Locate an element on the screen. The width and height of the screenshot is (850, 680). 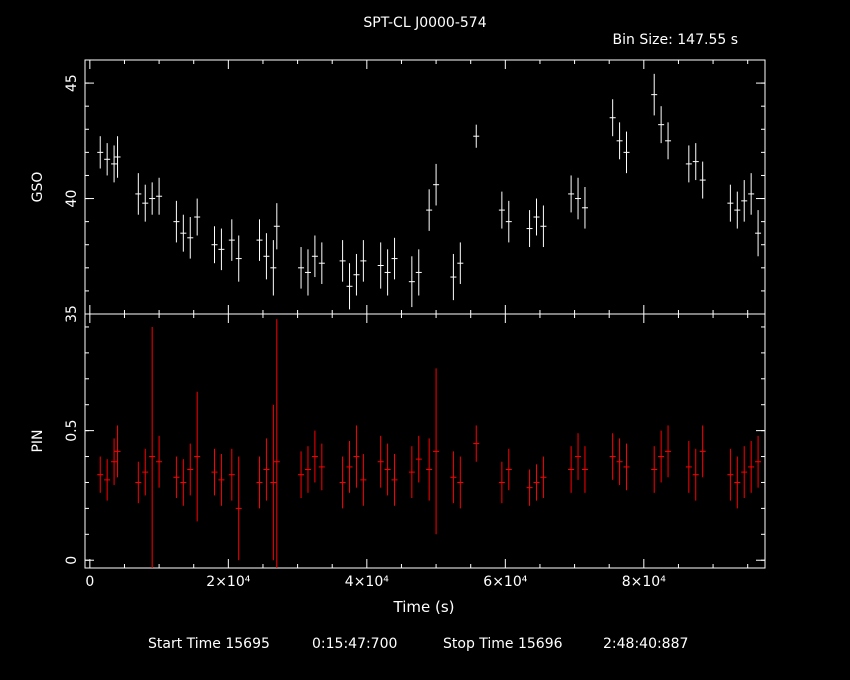
gso-ytick-label: 40 is located at coordinates (72, 199).